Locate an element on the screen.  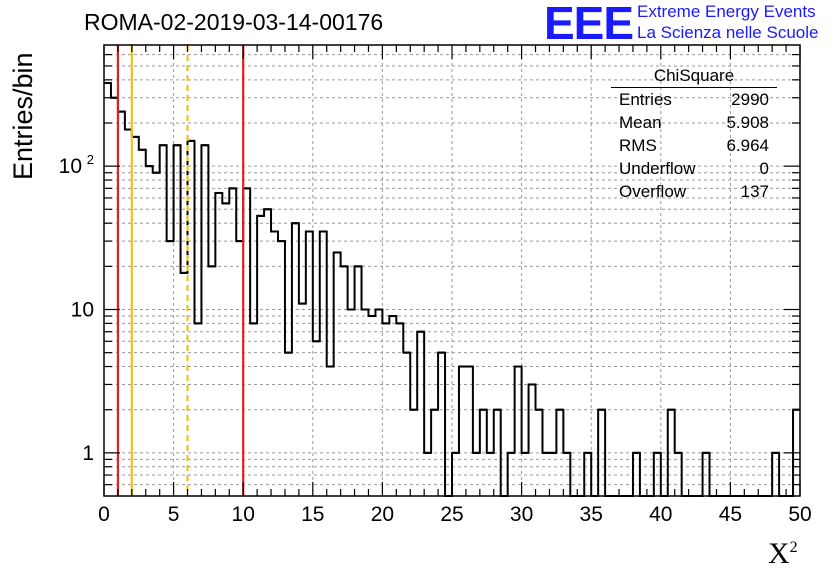
x-tick-label: 40 is located at coordinates (660, 514).